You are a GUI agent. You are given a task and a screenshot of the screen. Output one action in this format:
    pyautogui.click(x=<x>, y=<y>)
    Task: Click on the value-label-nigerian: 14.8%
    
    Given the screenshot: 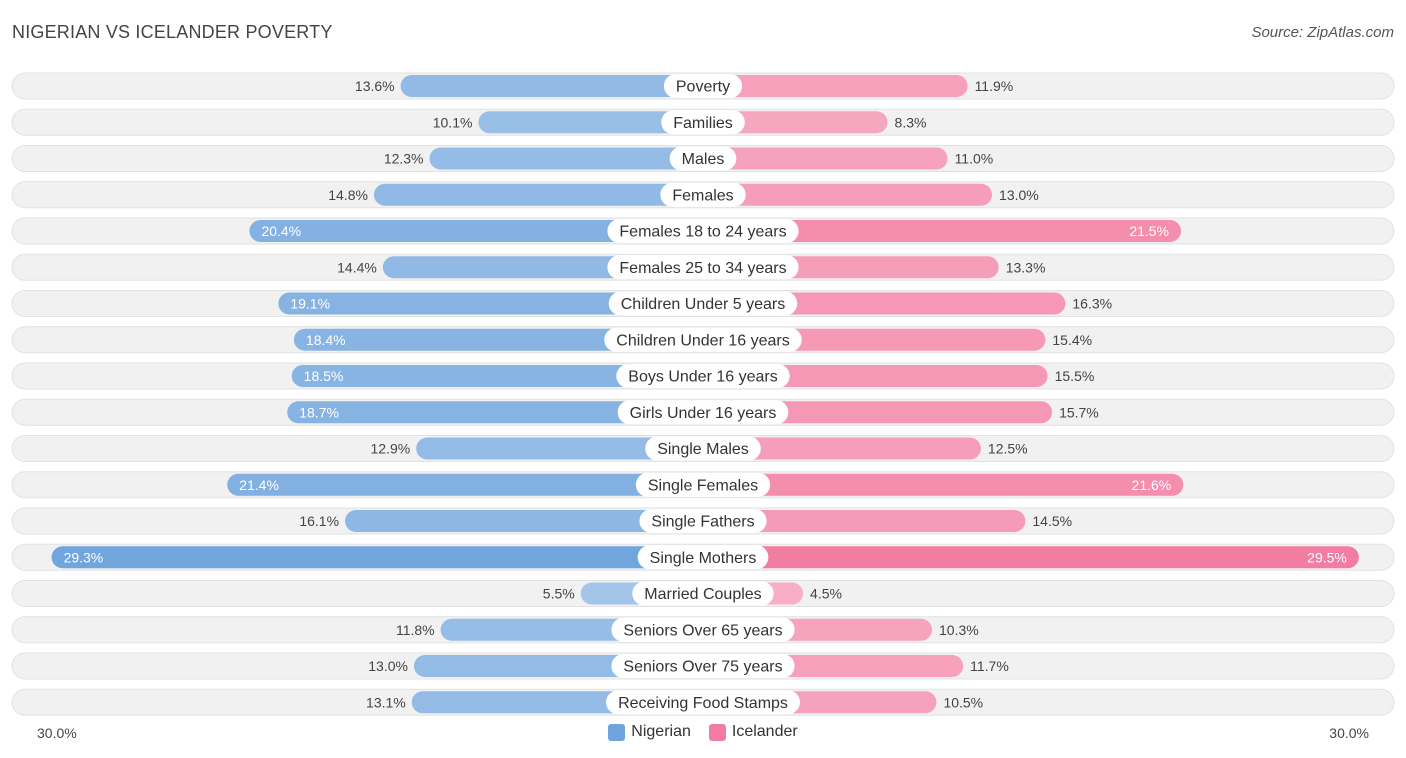 What is the action you would take?
    pyautogui.click(x=348, y=195)
    